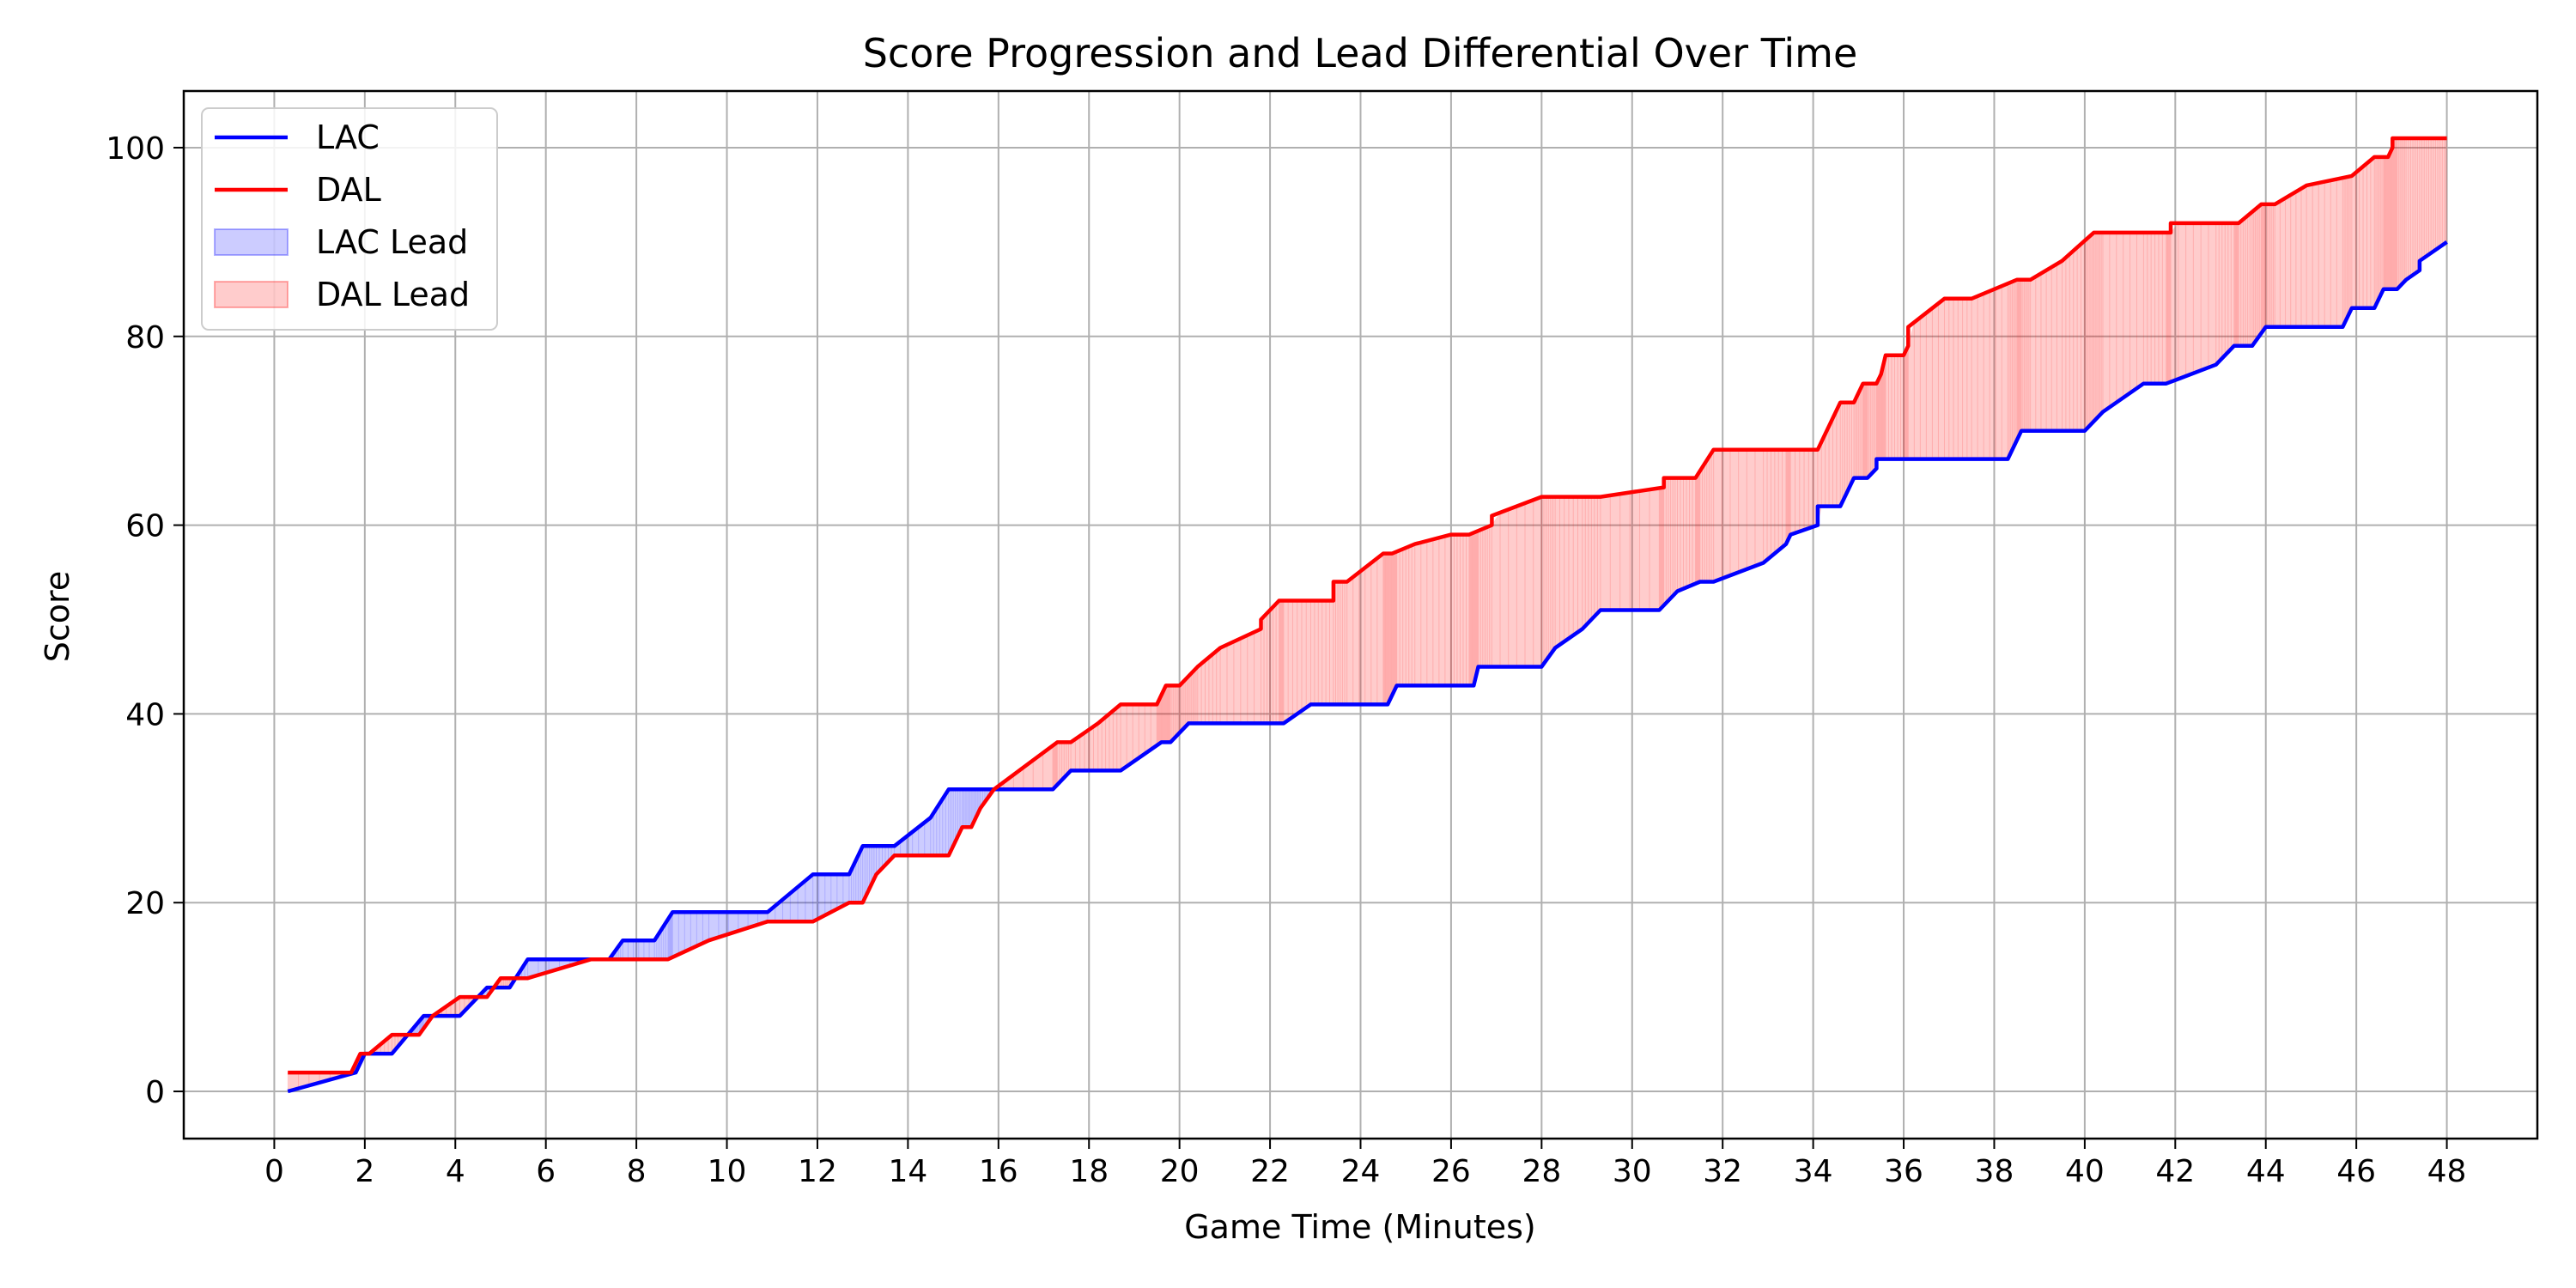 The width and height of the screenshot is (2576, 1288). Describe the element at coordinates (2356, 1171) in the screenshot. I see `x-tick-label: 46` at that location.